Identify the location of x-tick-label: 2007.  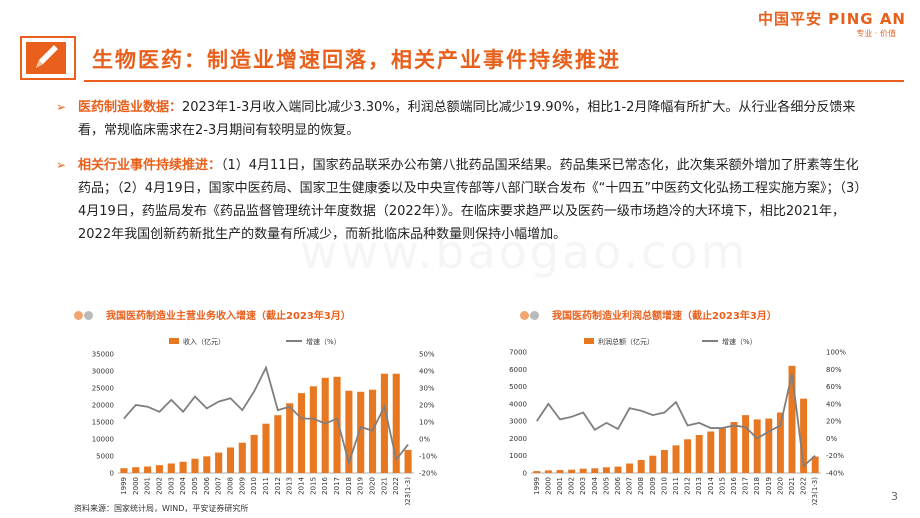
(630, 486).